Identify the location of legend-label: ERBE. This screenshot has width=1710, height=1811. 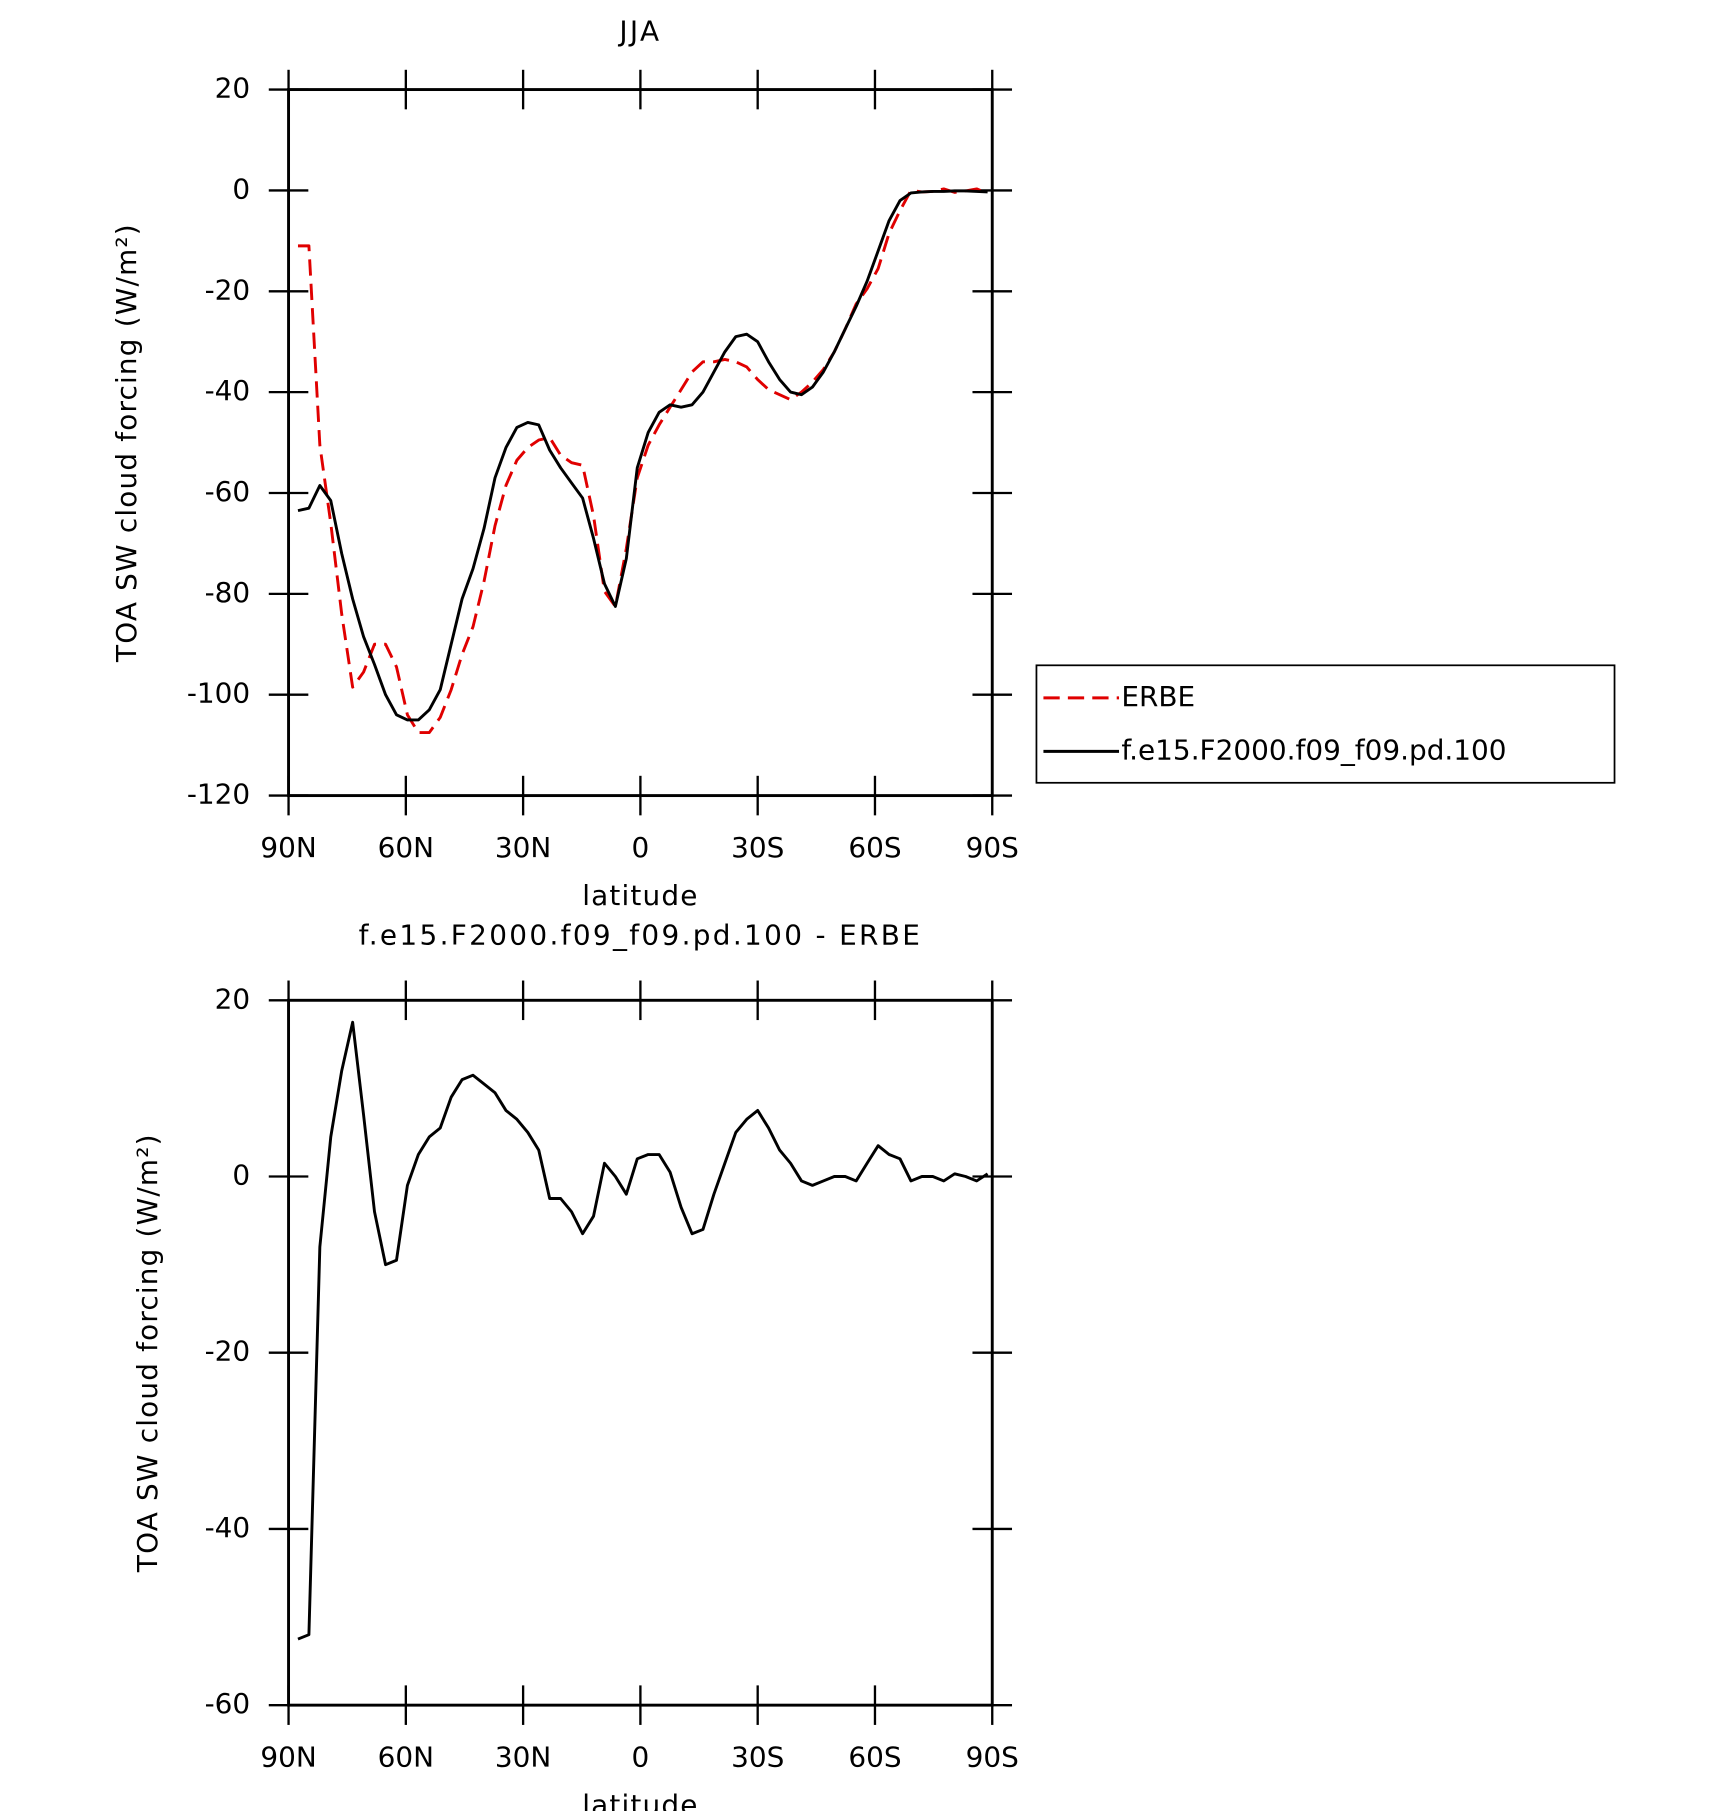
(1158, 696).